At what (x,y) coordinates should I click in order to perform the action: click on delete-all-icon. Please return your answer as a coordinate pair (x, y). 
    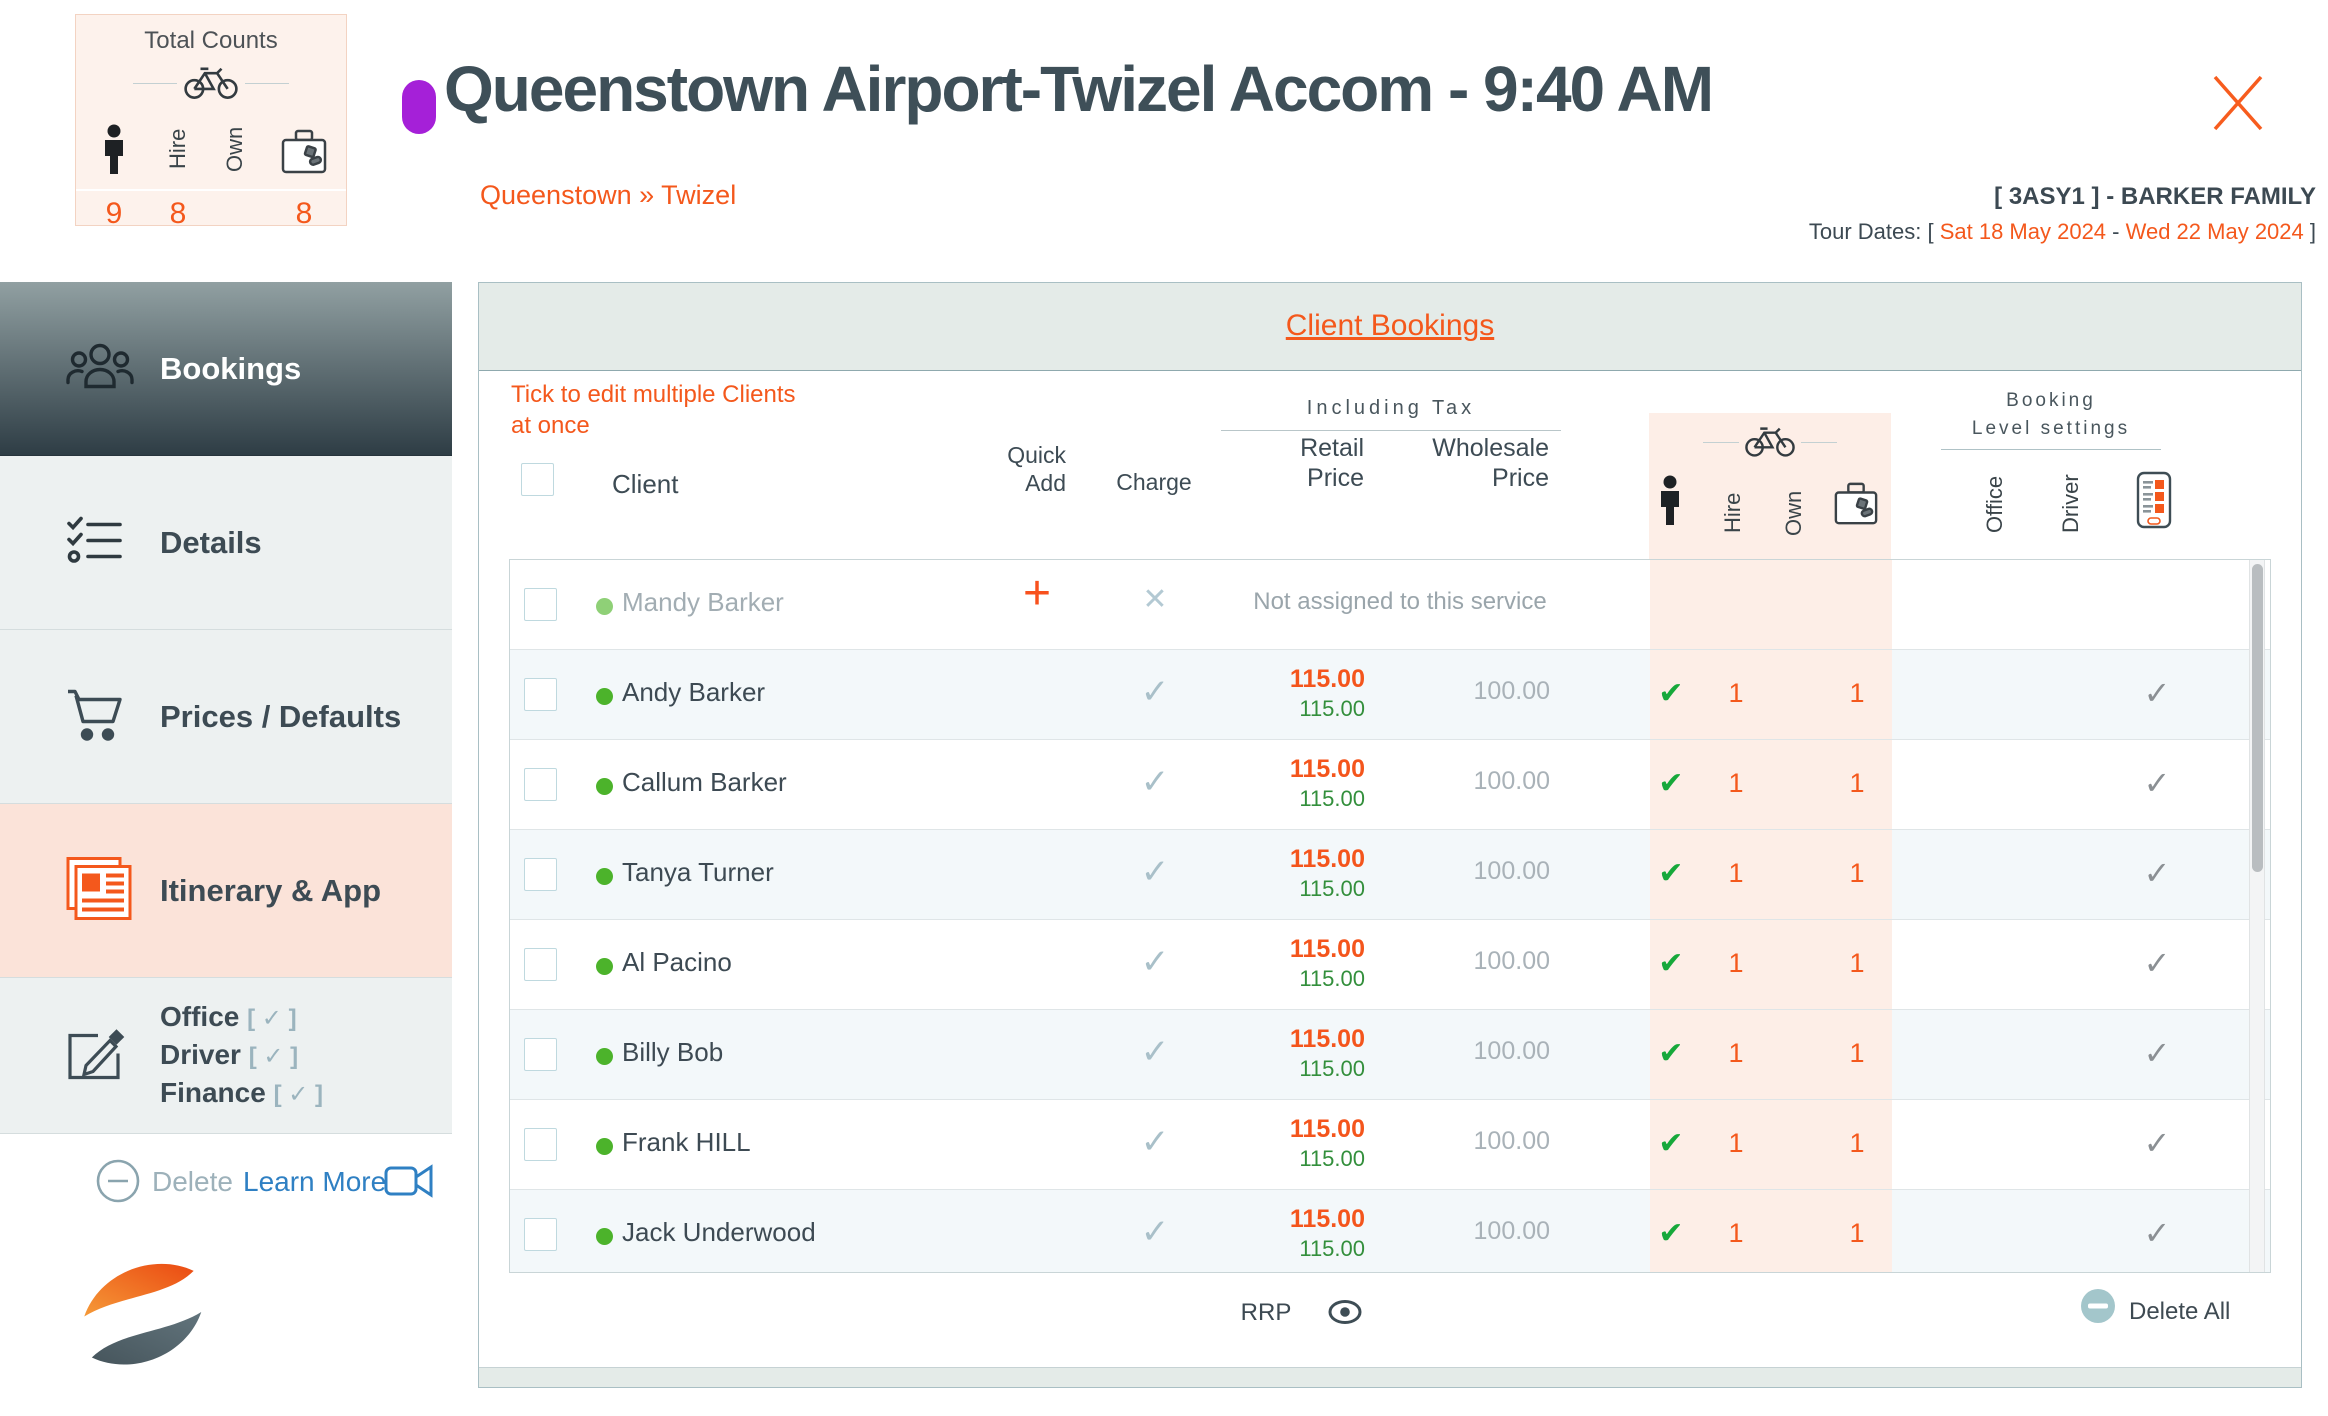
    Looking at the image, I should click on (2098, 1308).